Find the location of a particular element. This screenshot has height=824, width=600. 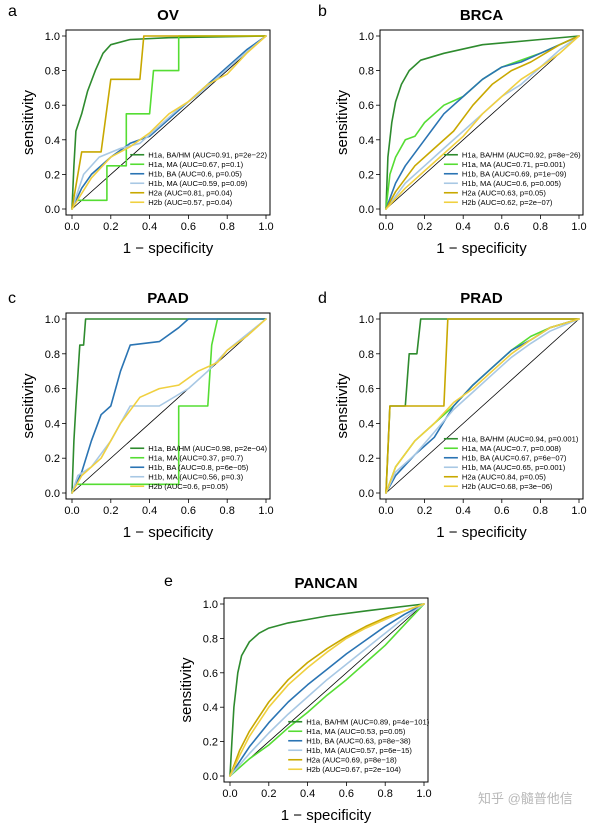

panel-title: PRAD is located at coordinates (481, 298).